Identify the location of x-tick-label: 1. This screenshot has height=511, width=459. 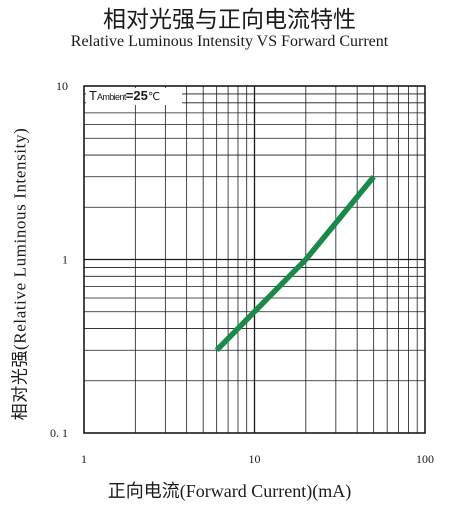
(84, 459).